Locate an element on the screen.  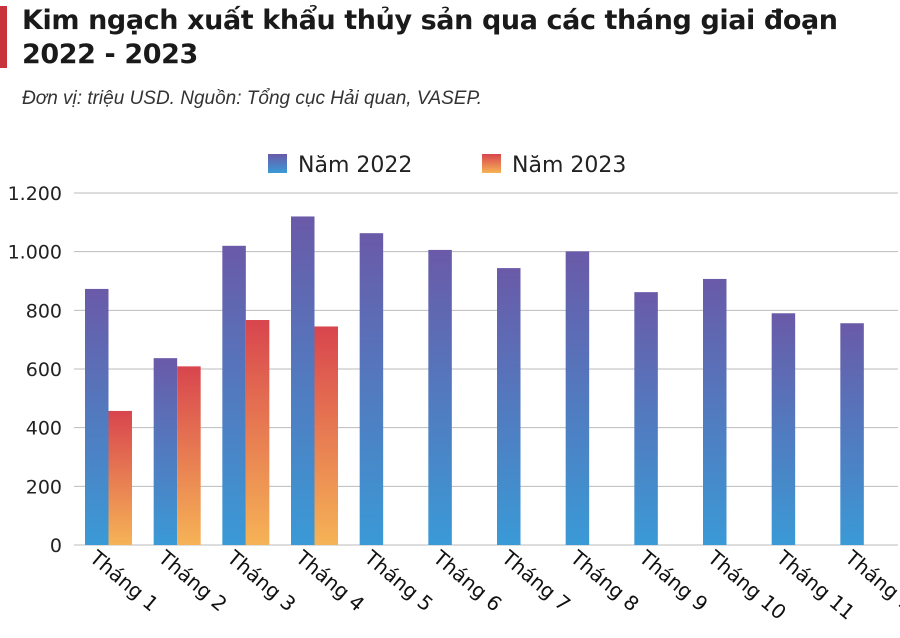
y-axis-ticks: 0 200 400 600 800 1.000 1.200 is located at coordinates (35, 370).